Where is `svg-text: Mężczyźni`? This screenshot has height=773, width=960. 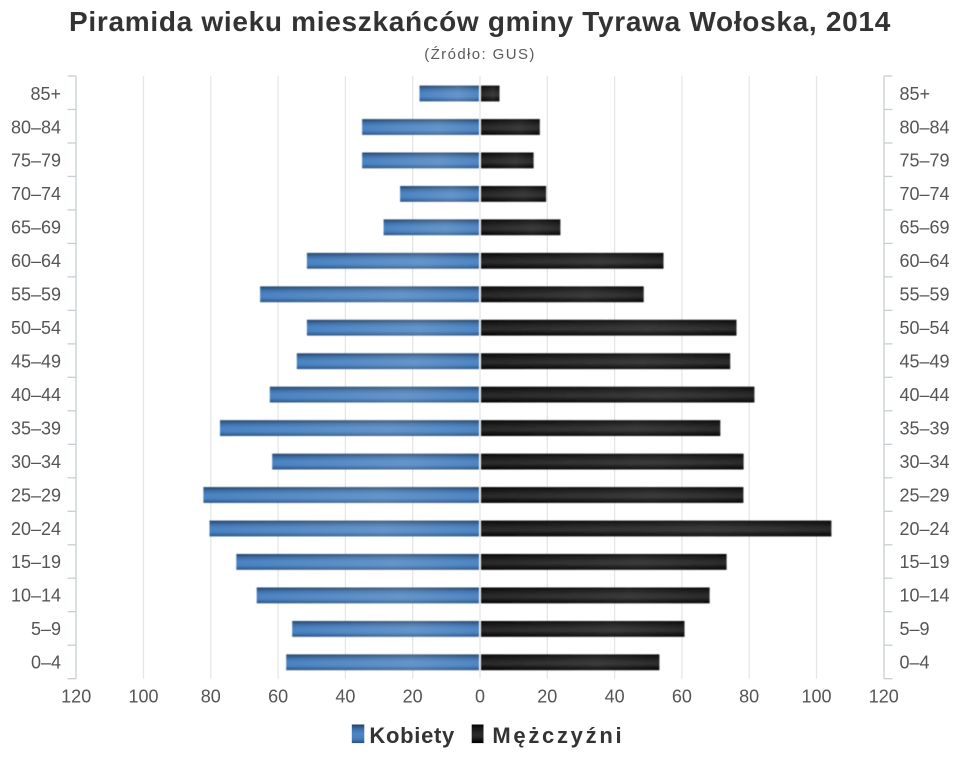
svg-text: Mężczyźni is located at coordinates (558, 735).